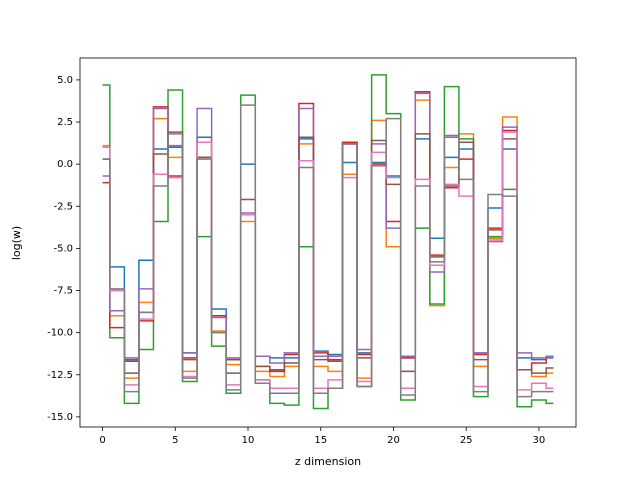 Image resolution: width=640 pixels, height=480 pixels. What do you see at coordinates (393, 440) in the screenshot?
I see `x-tick-label: 20` at bounding box center [393, 440].